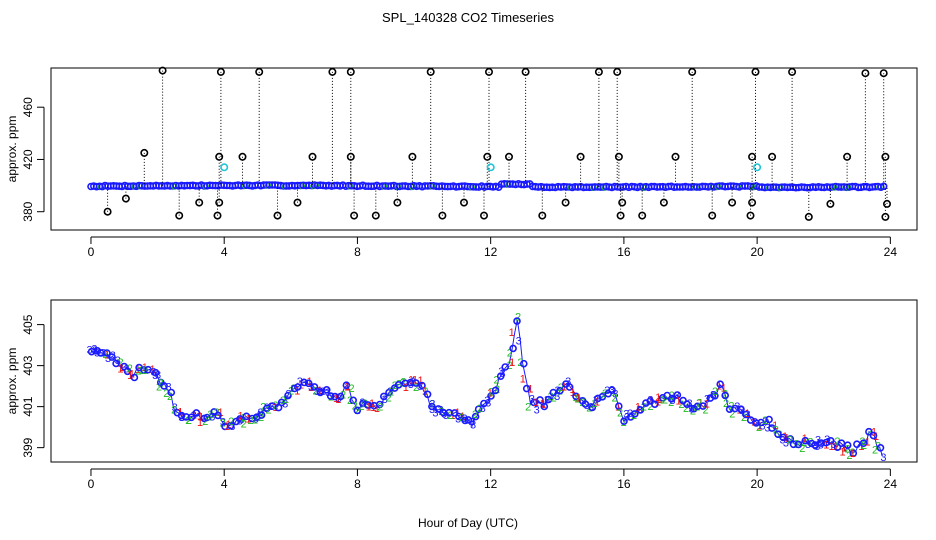  Describe the element at coordinates (491, 484) in the screenshot. I see `bottom-x-tick-label: 12` at that location.